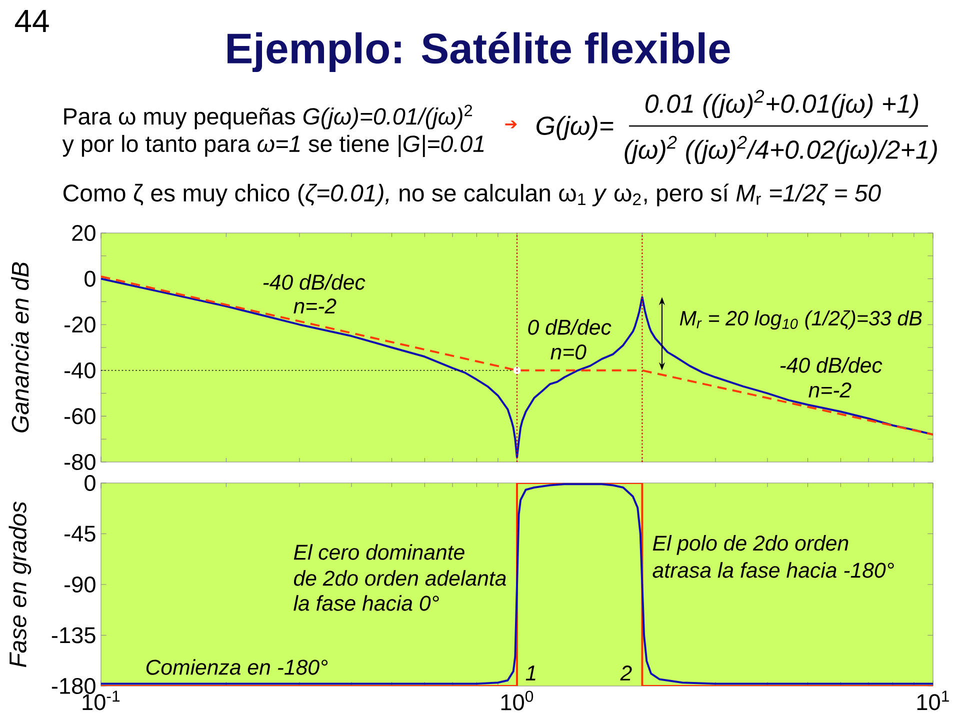  What do you see at coordinates (237, 667) in the screenshot?
I see `annotation: Comienza en -180°` at bounding box center [237, 667].